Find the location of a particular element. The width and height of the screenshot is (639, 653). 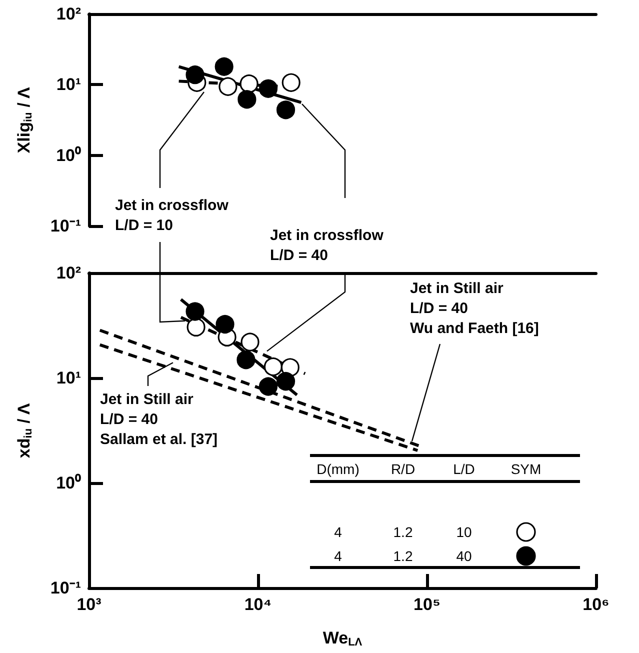

annotation: Jet in crossflow L/D = 10 is located at coordinates (171, 216).